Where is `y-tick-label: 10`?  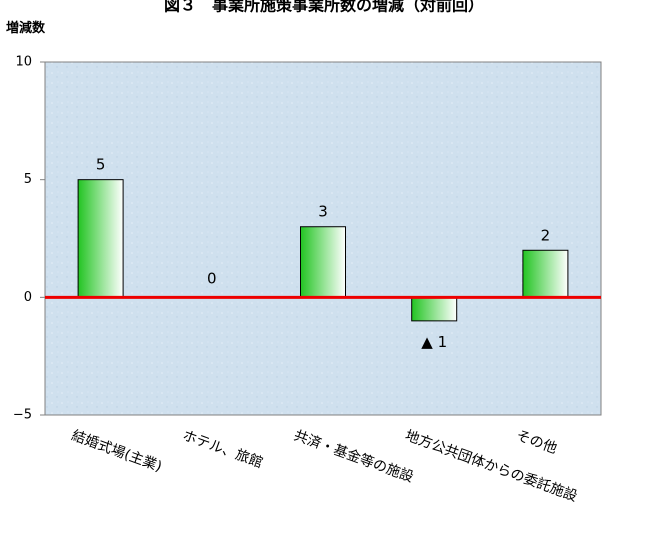
y-tick-label: 10 is located at coordinates (23, 62).